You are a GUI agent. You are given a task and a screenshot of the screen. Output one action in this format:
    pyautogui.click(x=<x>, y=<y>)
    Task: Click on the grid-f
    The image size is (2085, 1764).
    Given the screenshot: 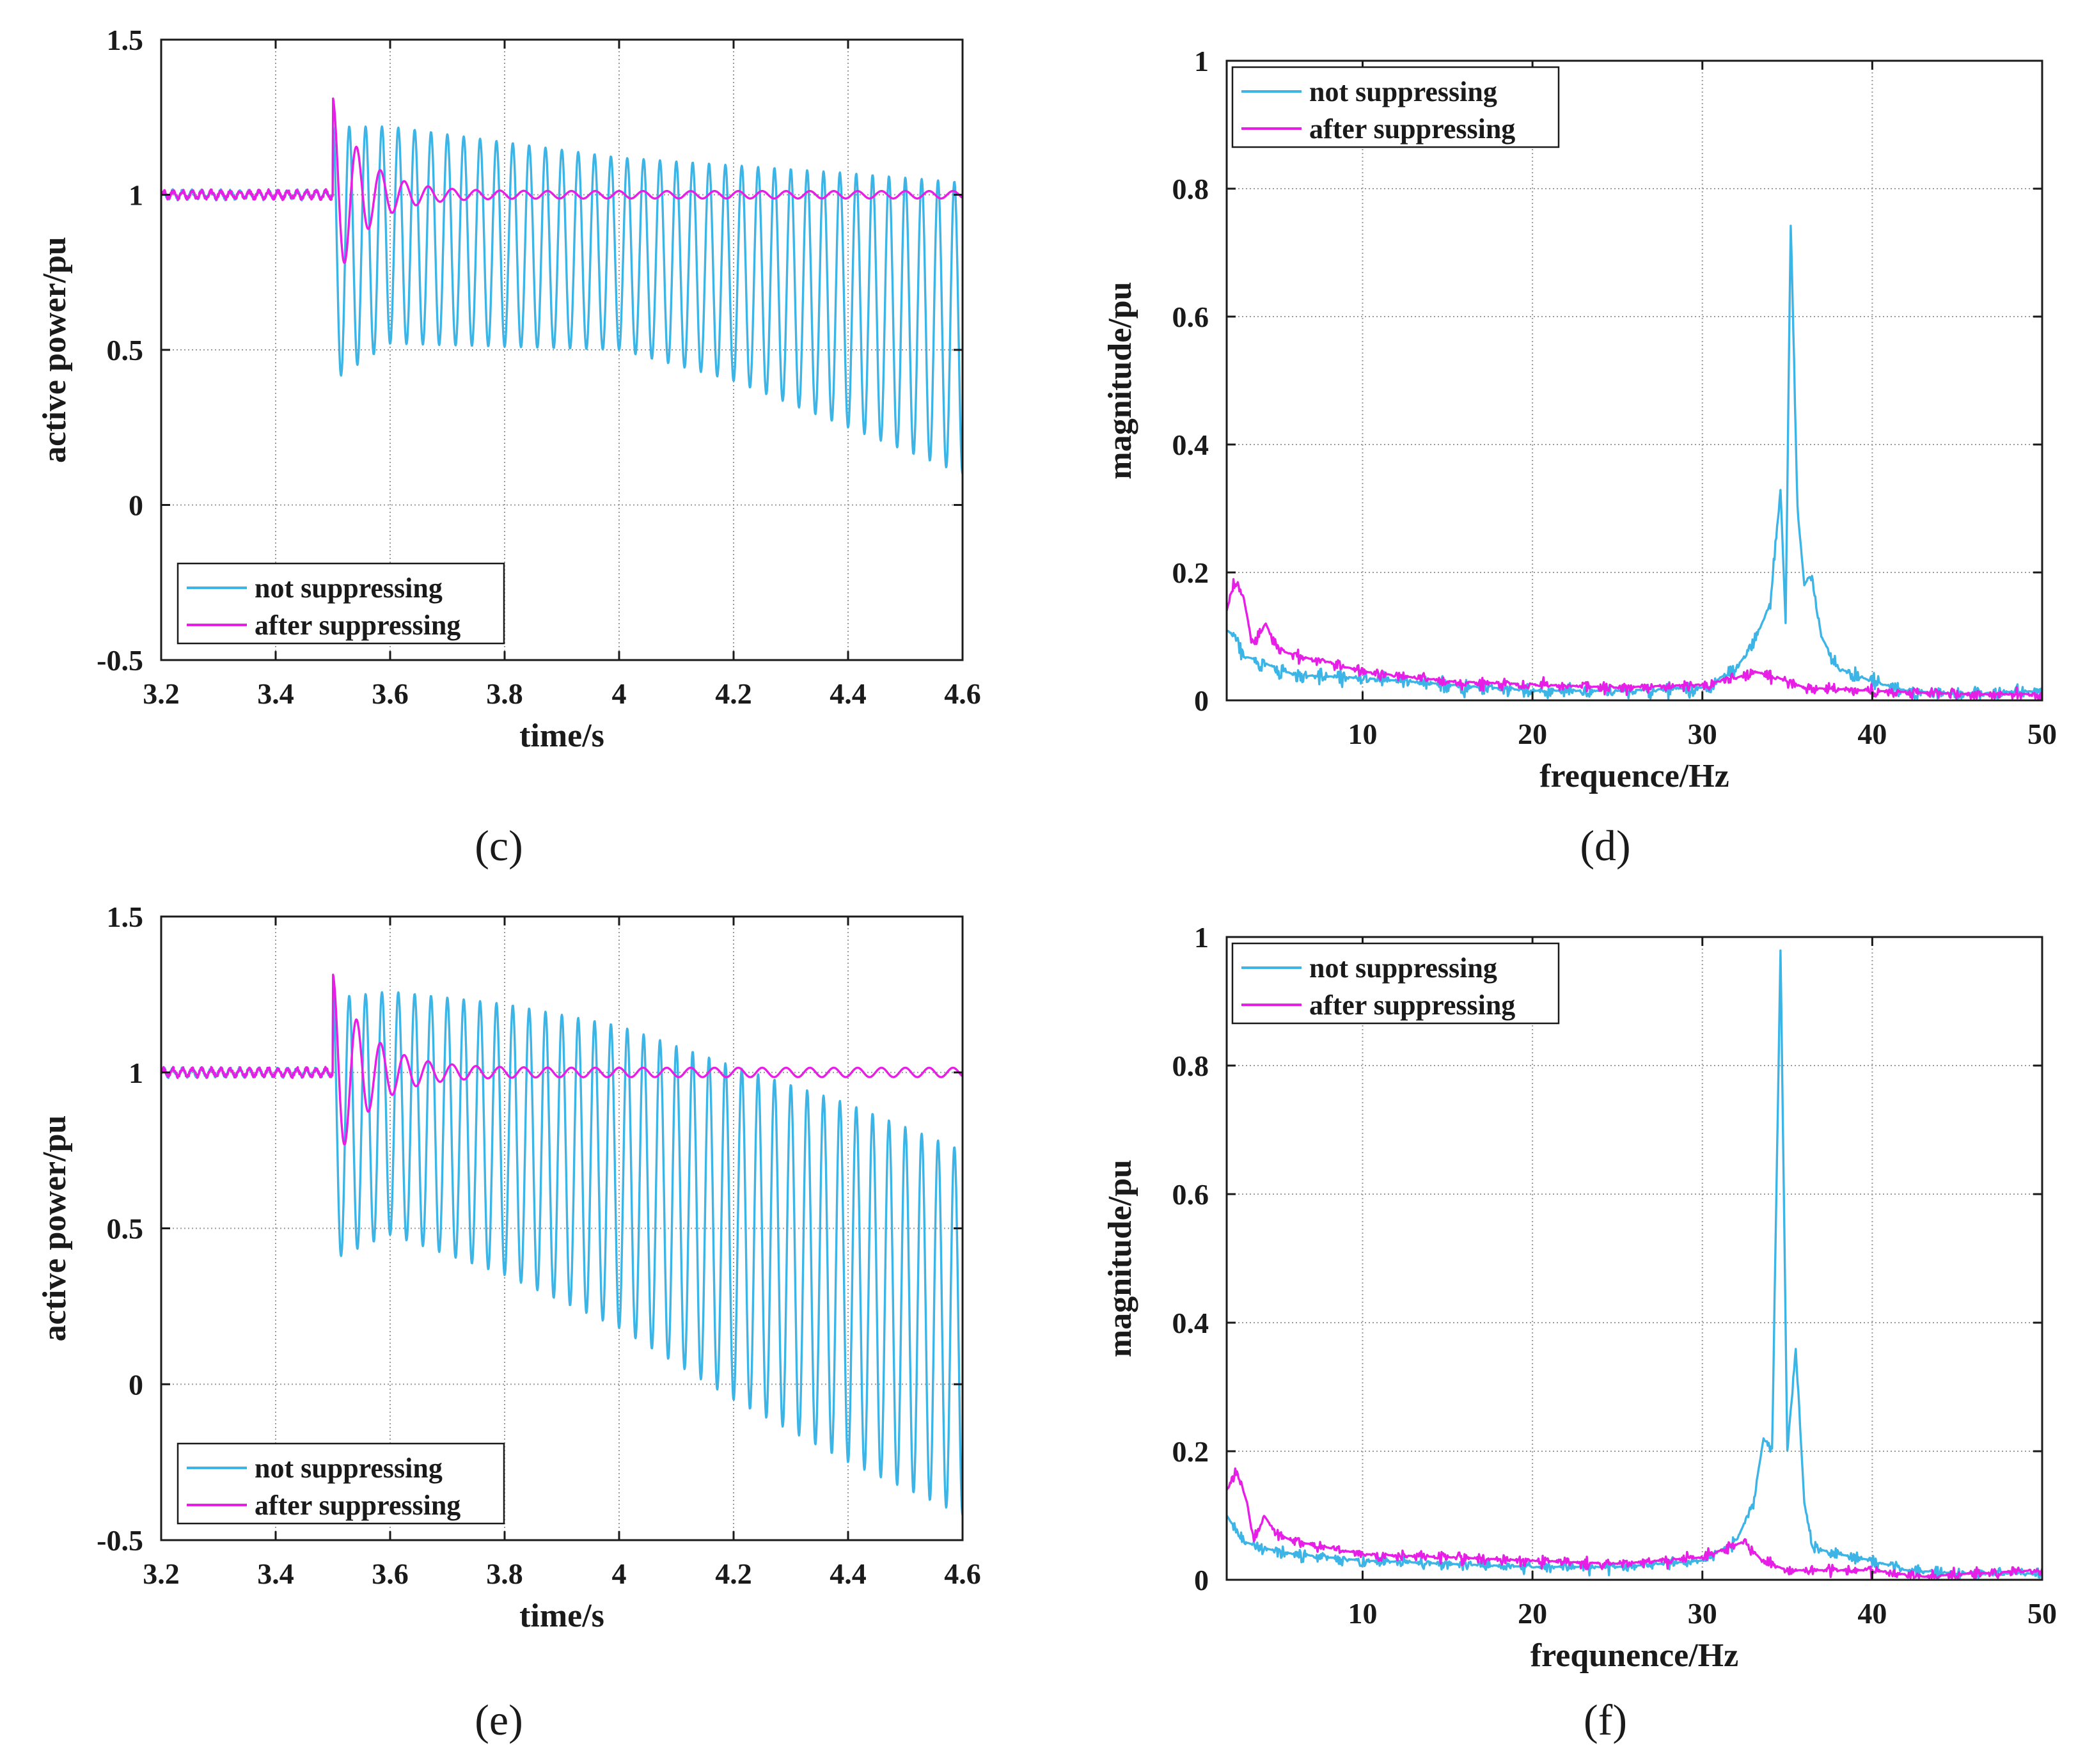 What is the action you would take?
    pyautogui.click(x=1634, y=1258)
    